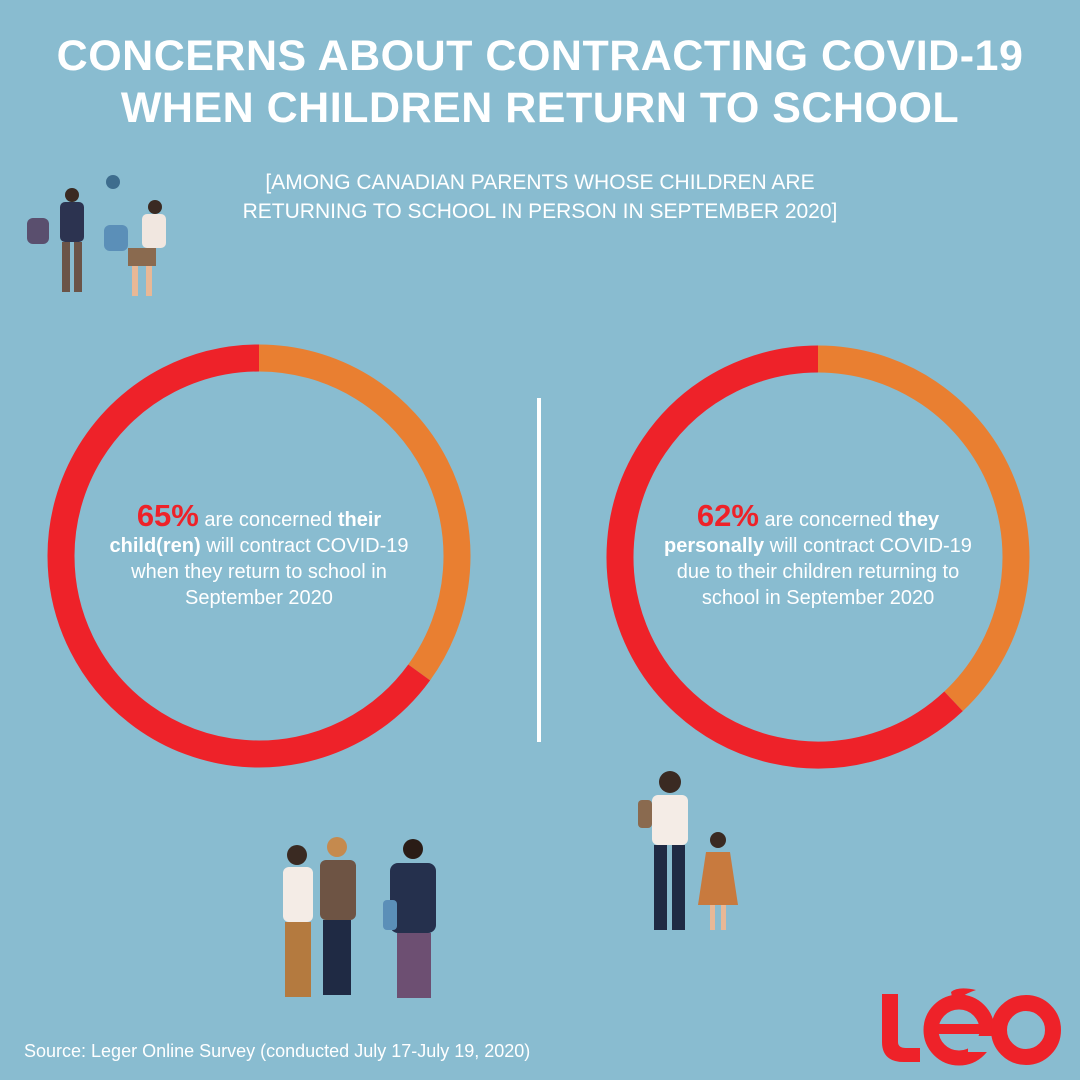  I want to click on parent-child-illustration, so click(688, 850).